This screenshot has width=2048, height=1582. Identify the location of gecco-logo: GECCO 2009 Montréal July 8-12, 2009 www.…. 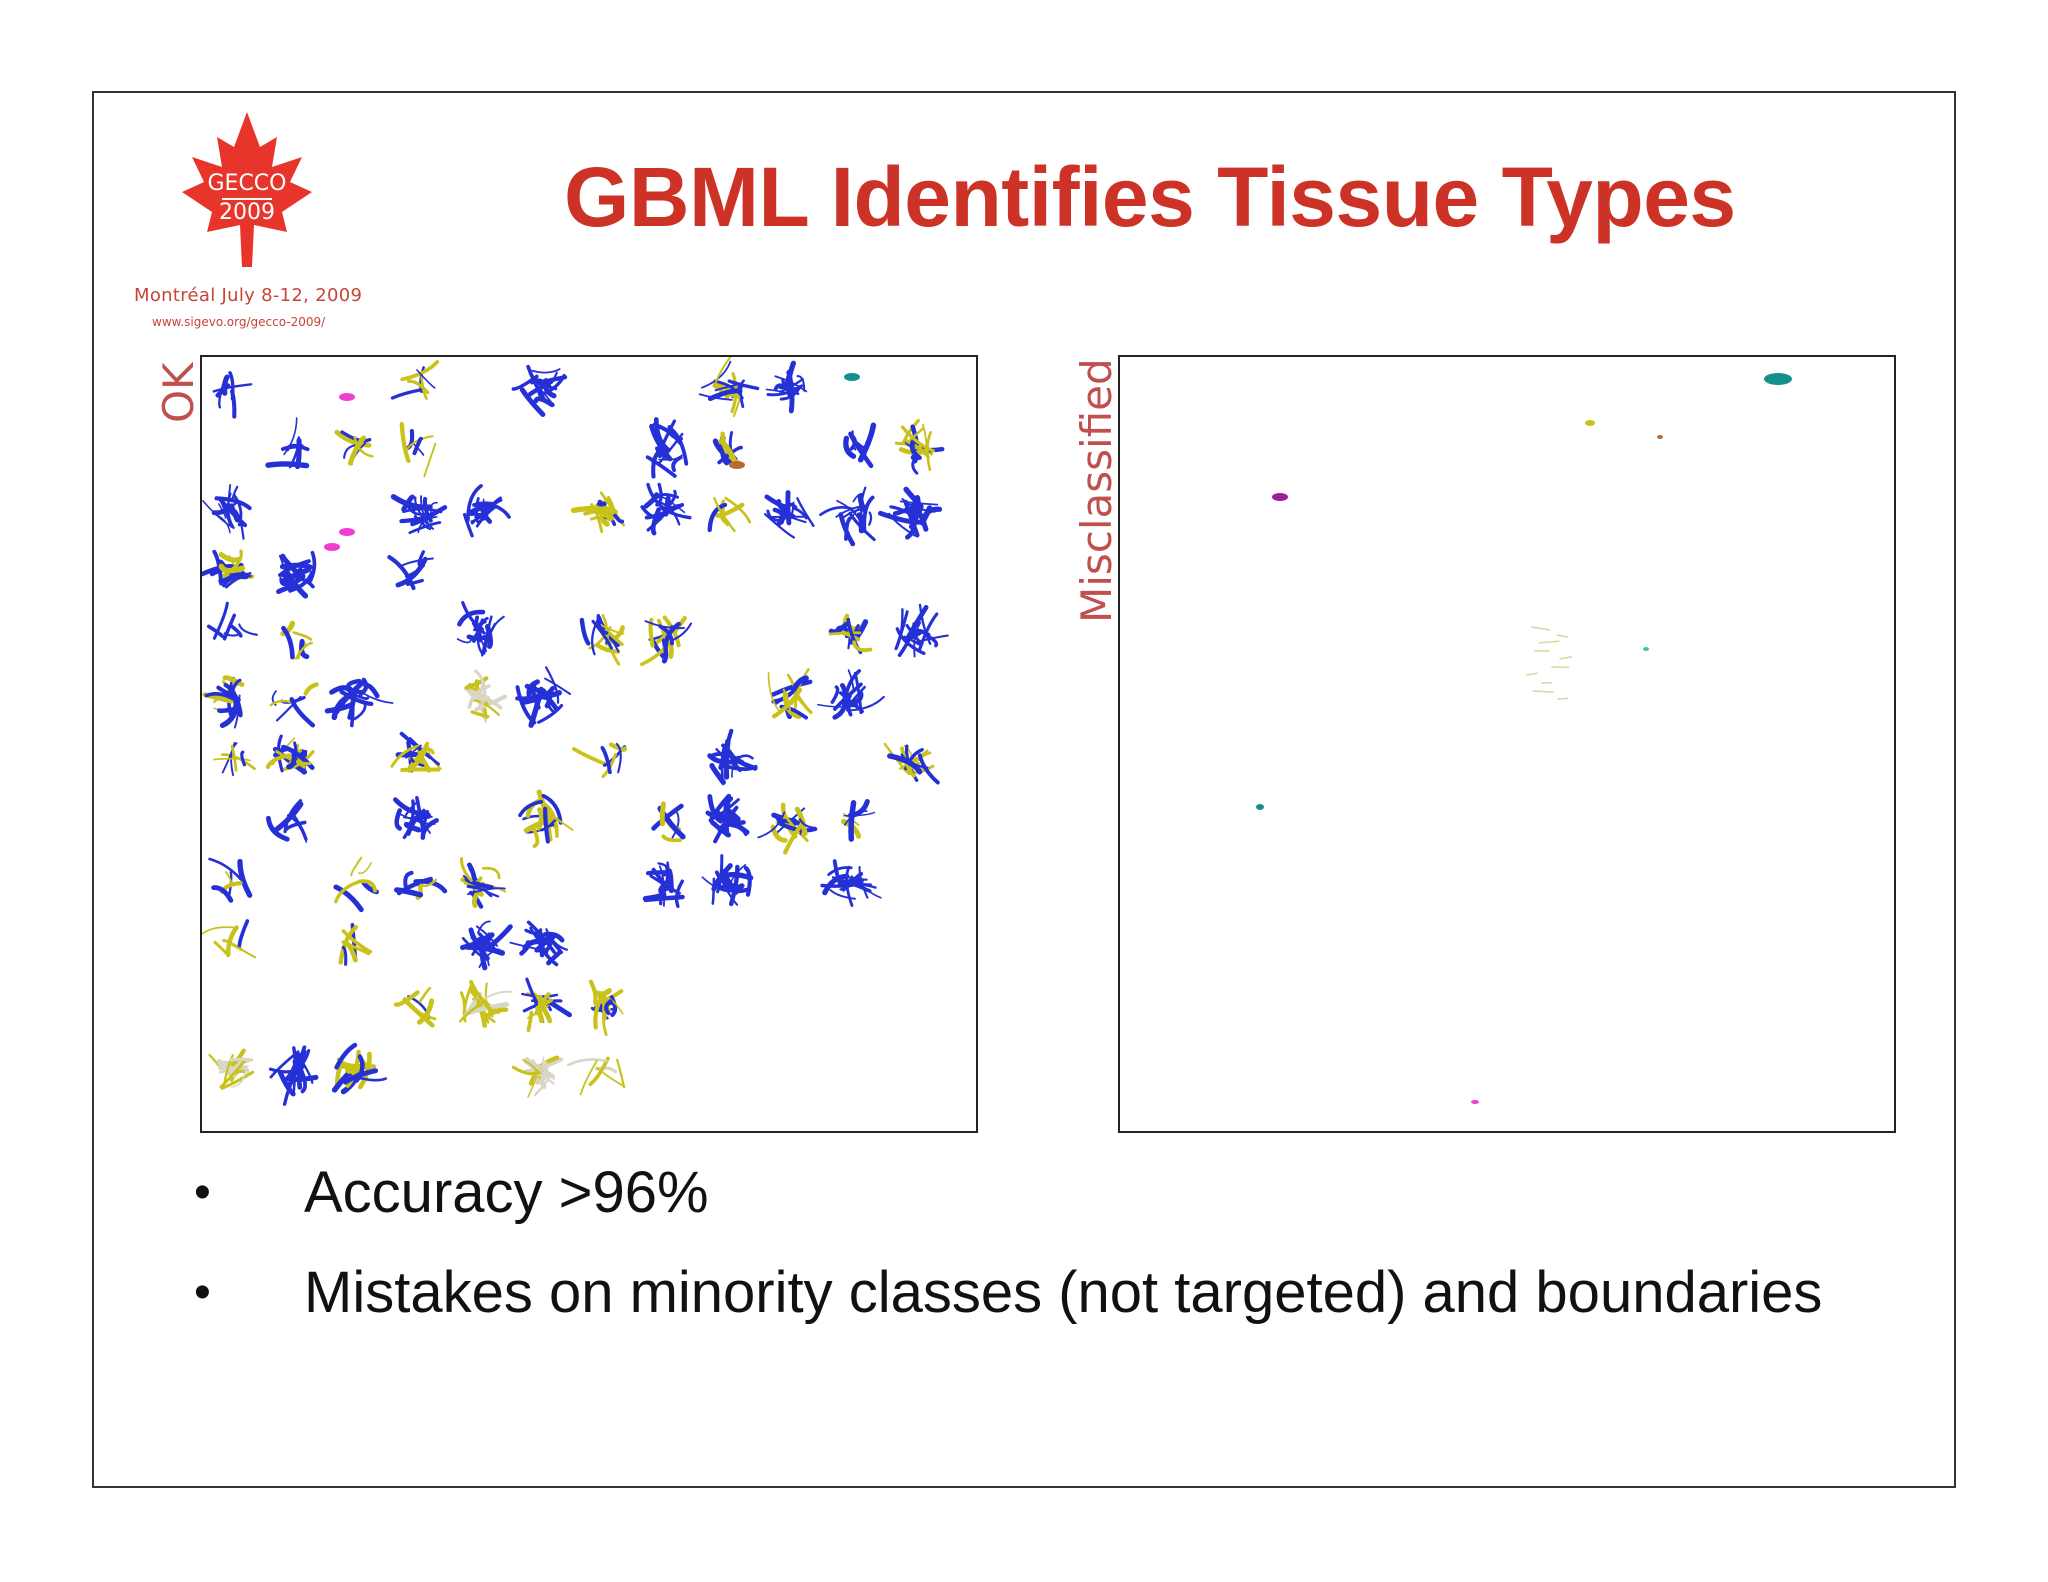
(252, 218).